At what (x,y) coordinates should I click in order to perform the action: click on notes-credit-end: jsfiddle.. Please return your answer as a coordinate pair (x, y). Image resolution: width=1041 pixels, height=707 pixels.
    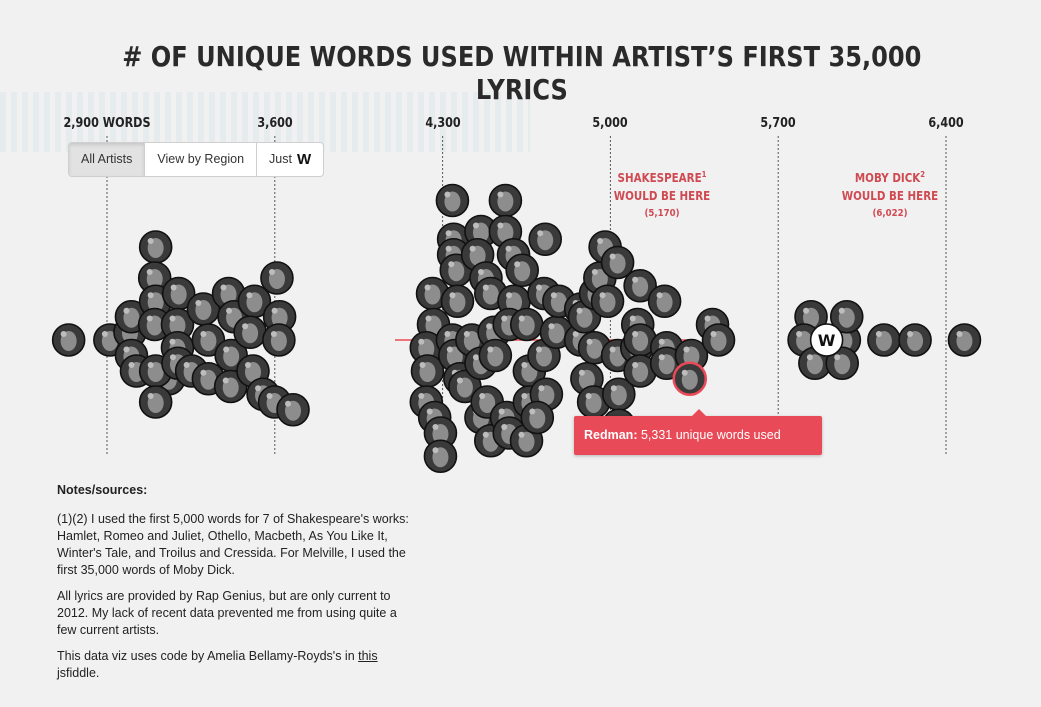
    Looking at the image, I should click on (78, 673).